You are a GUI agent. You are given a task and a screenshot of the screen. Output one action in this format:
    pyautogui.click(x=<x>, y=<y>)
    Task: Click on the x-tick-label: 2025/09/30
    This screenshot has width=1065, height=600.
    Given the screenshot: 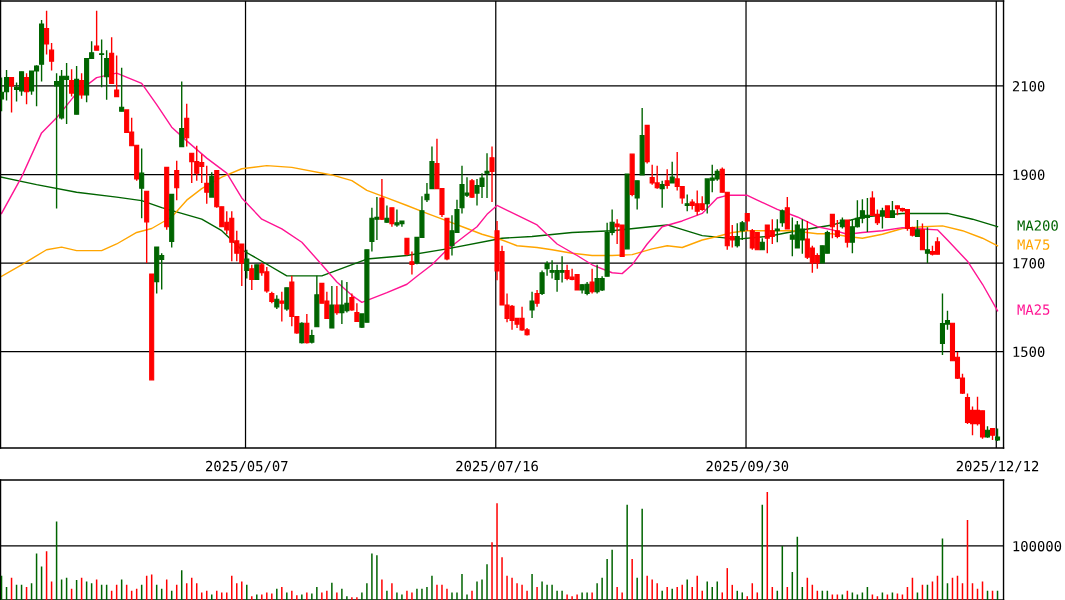 What is the action you would take?
    pyautogui.click(x=747, y=466)
    